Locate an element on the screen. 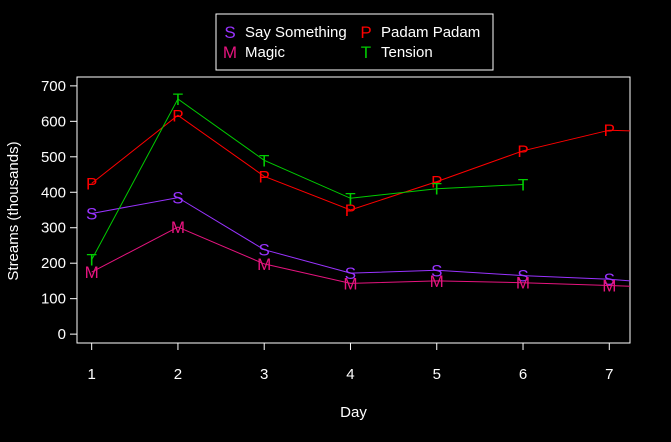 This screenshot has width=671, height=442. x-tick-label: 1 is located at coordinates (91, 374).